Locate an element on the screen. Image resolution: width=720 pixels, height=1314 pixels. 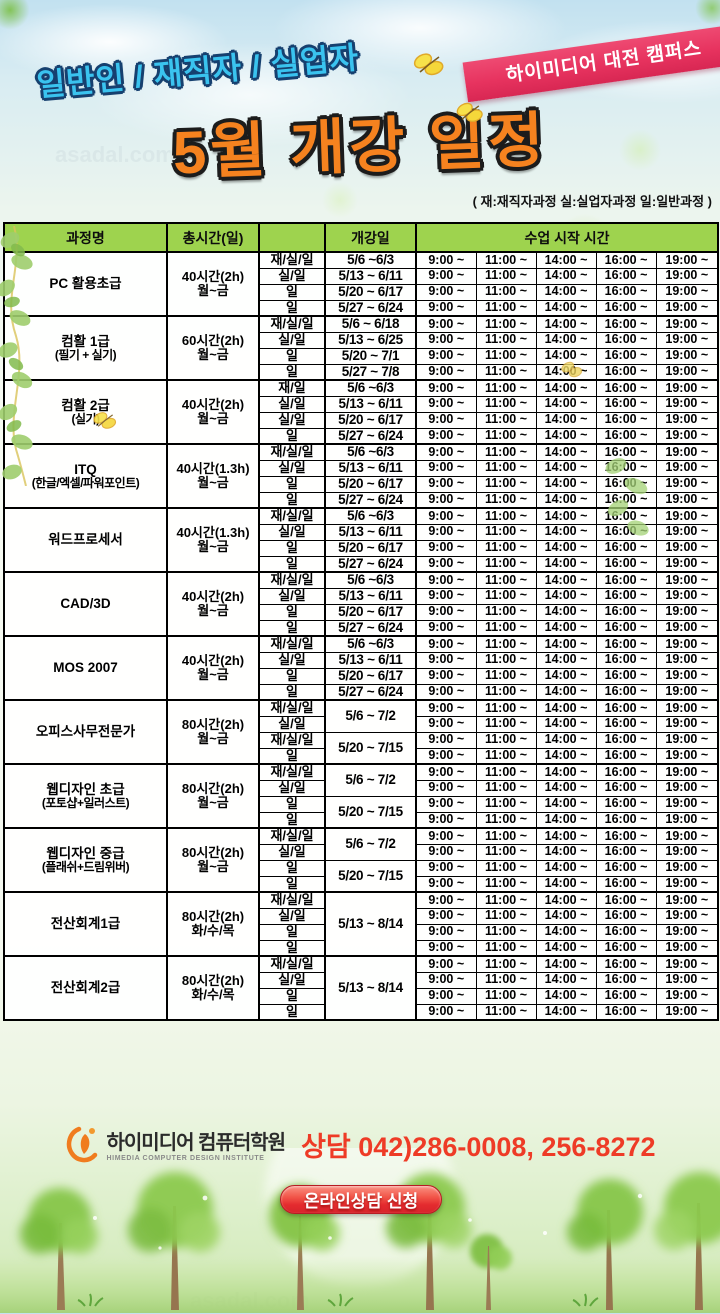
start-date-cell: 5/27 ~ 6/24 is located at coordinates (370, 436).